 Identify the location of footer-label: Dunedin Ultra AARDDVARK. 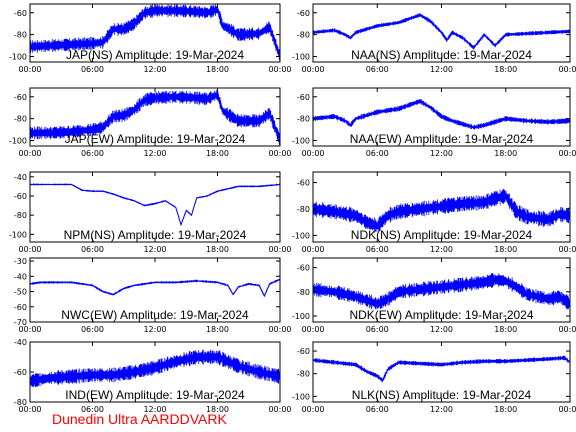
(139, 419).